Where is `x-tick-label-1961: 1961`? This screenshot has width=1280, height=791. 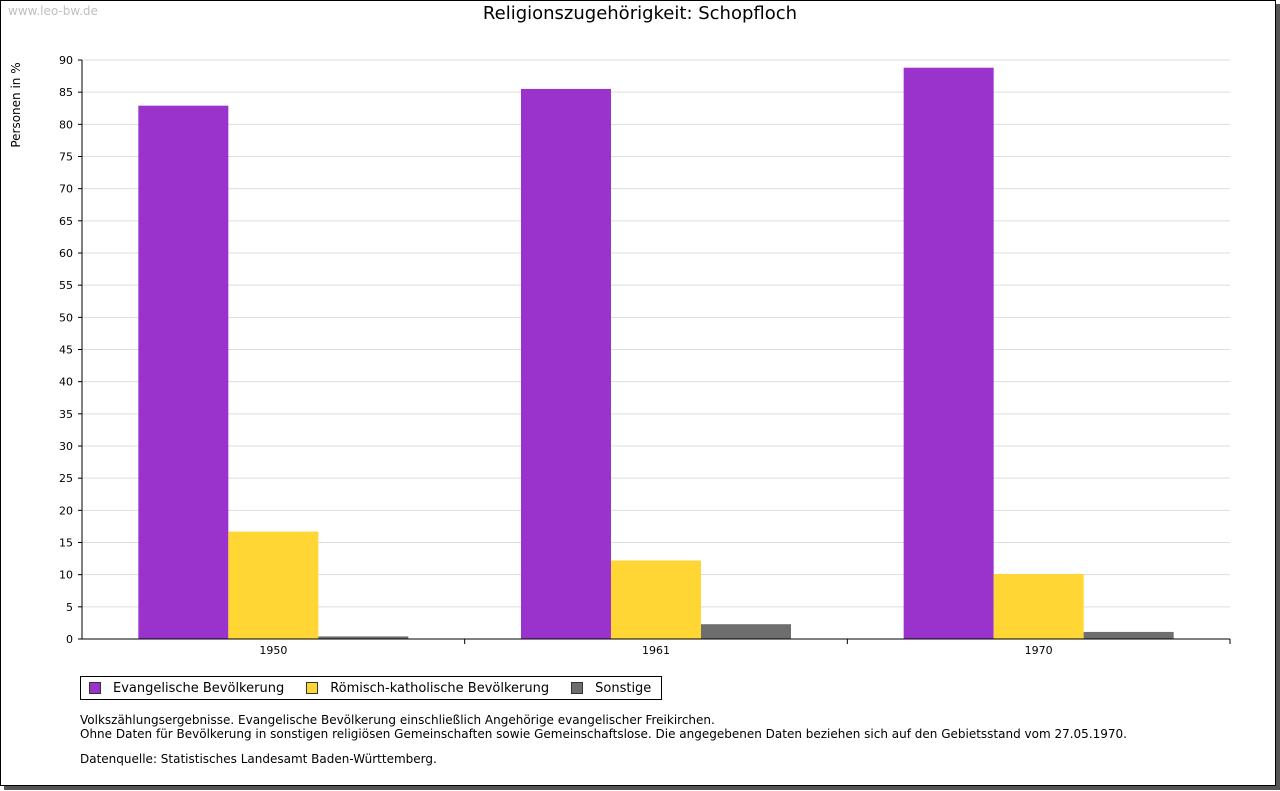
x-tick-label-1961: 1961 is located at coordinates (656, 650).